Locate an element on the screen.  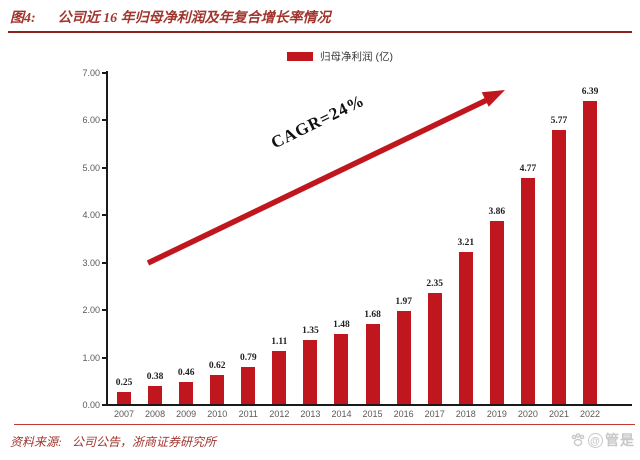
y-axis-tick-label: 3.00 is located at coordinates (91, 262).